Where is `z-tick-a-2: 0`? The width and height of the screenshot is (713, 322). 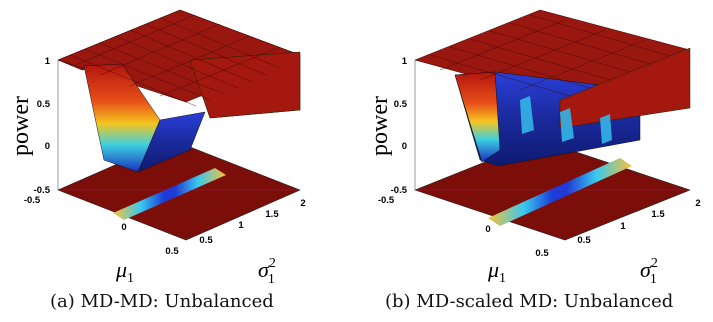 z-tick-a-2: 0 is located at coordinates (47, 146).